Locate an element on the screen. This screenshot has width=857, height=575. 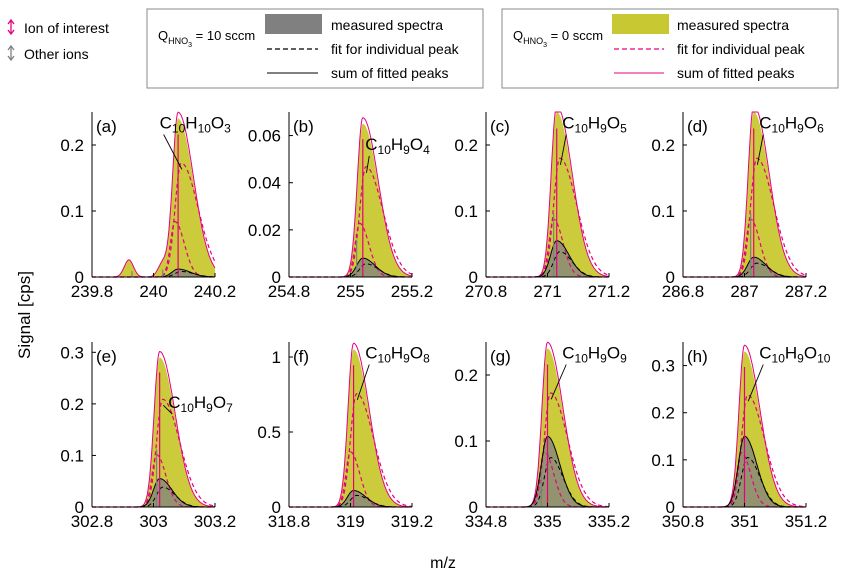
panel-5: 0 0.5 1 318.8 319 319.2 (f) C10H9O8 is located at coordinates (345, 436).